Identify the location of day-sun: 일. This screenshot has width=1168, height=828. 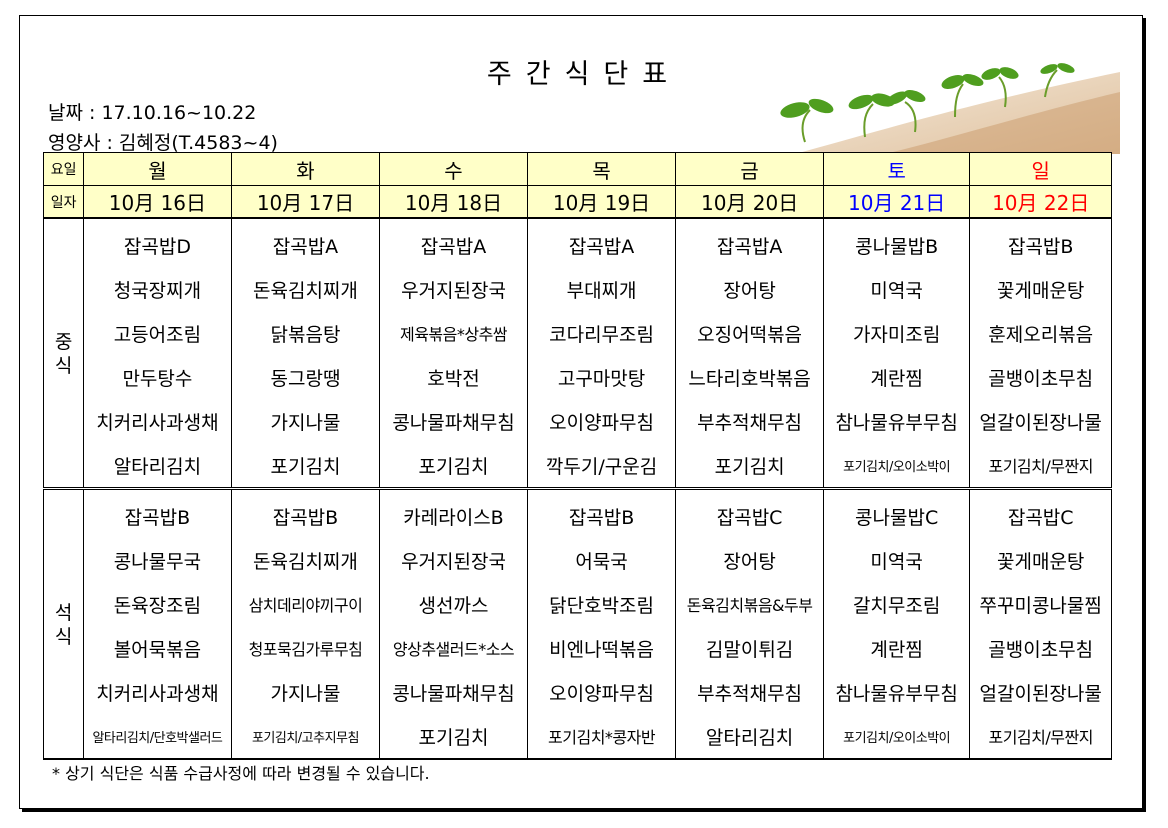
(1040, 169).